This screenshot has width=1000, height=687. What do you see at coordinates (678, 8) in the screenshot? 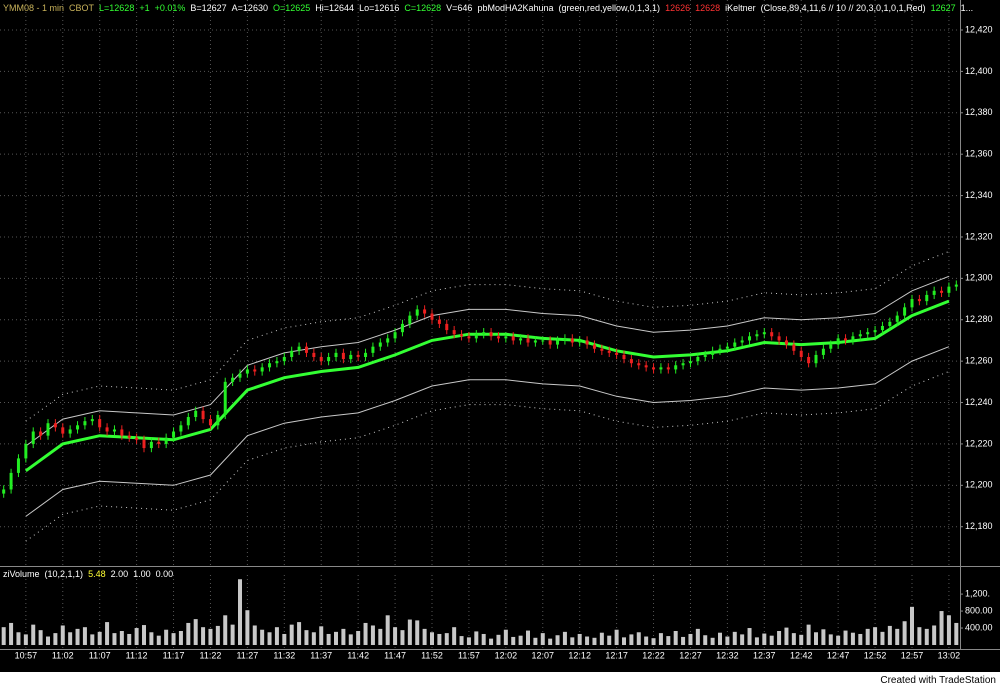
I see `header-item: 12626` at bounding box center [678, 8].